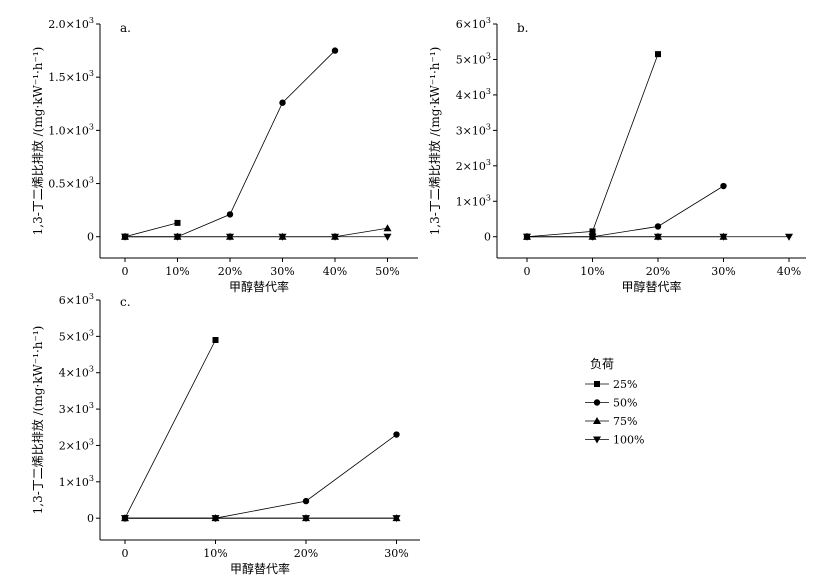 This screenshot has width=833, height=579. Describe the element at coordinates (625, 403) in the screenshot. I see `legend-label: 50%` at that location.